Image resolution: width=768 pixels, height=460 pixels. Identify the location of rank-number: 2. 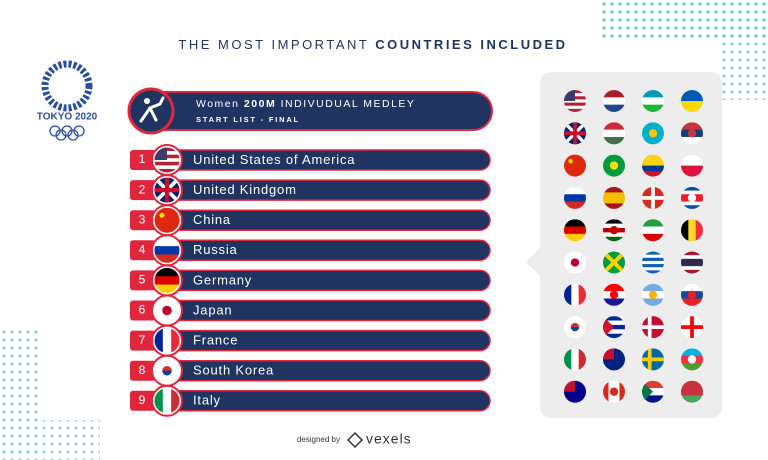
(142, 189).